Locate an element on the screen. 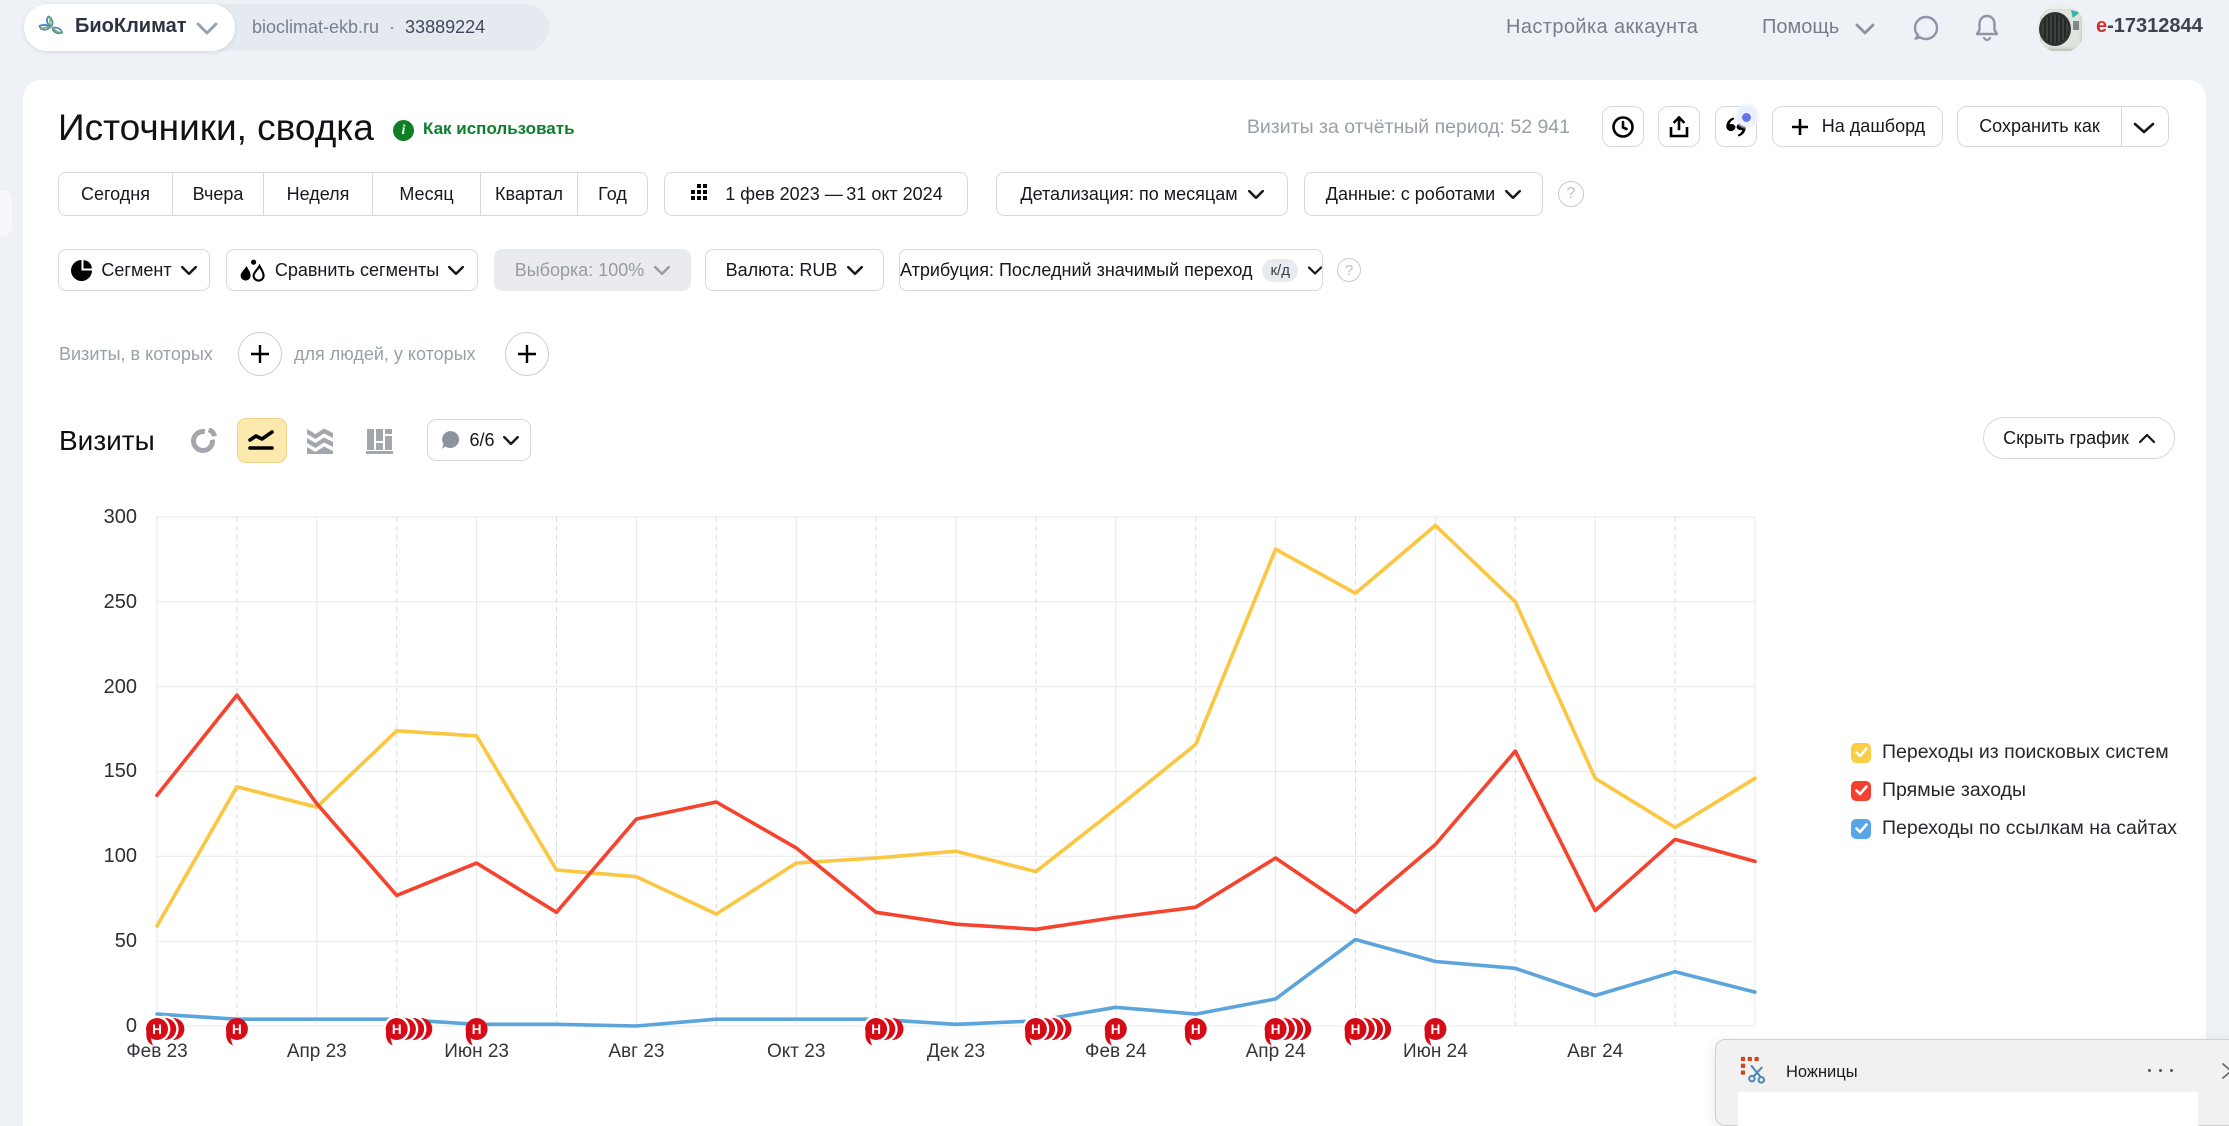  svg-text: Апр 24 is located at coordinates (1276, 1051).